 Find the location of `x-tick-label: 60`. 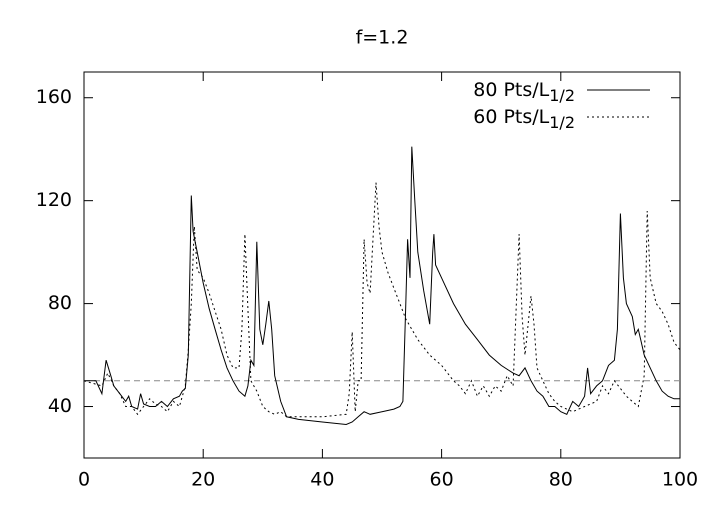

x-tick-label: 60 is located at coordinates (442, 480).